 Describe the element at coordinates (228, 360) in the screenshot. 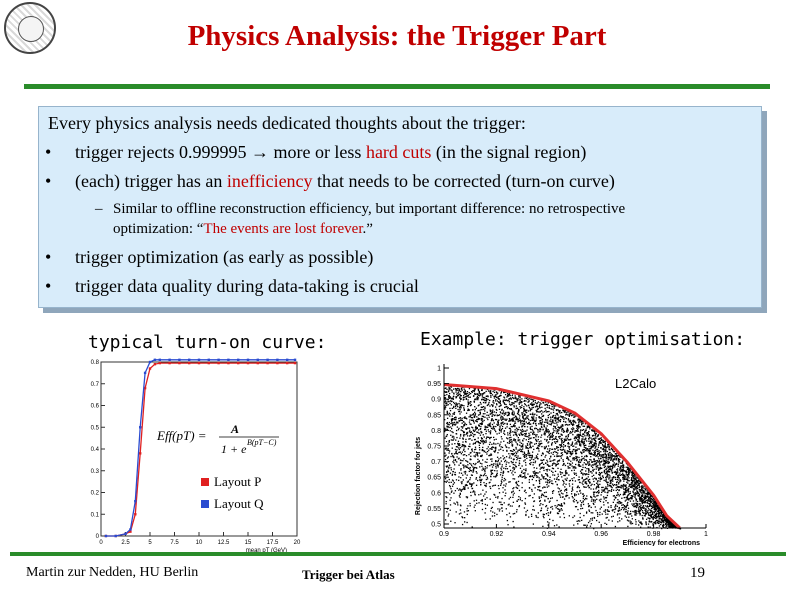

I see `data-point` at that location.